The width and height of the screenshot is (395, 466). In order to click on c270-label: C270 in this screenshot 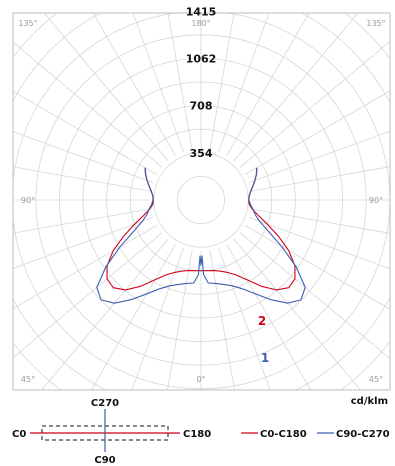, I will do `click(105, 403)`.